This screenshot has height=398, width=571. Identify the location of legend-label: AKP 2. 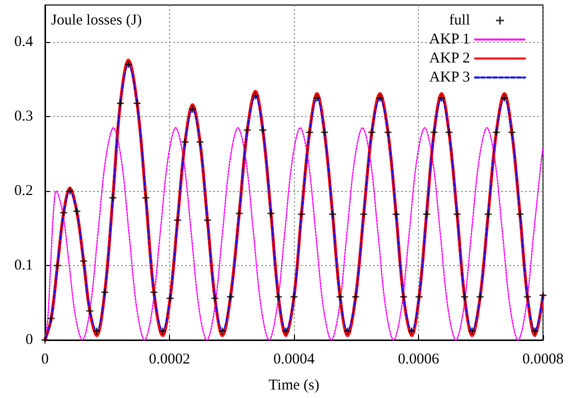
(449, 58).